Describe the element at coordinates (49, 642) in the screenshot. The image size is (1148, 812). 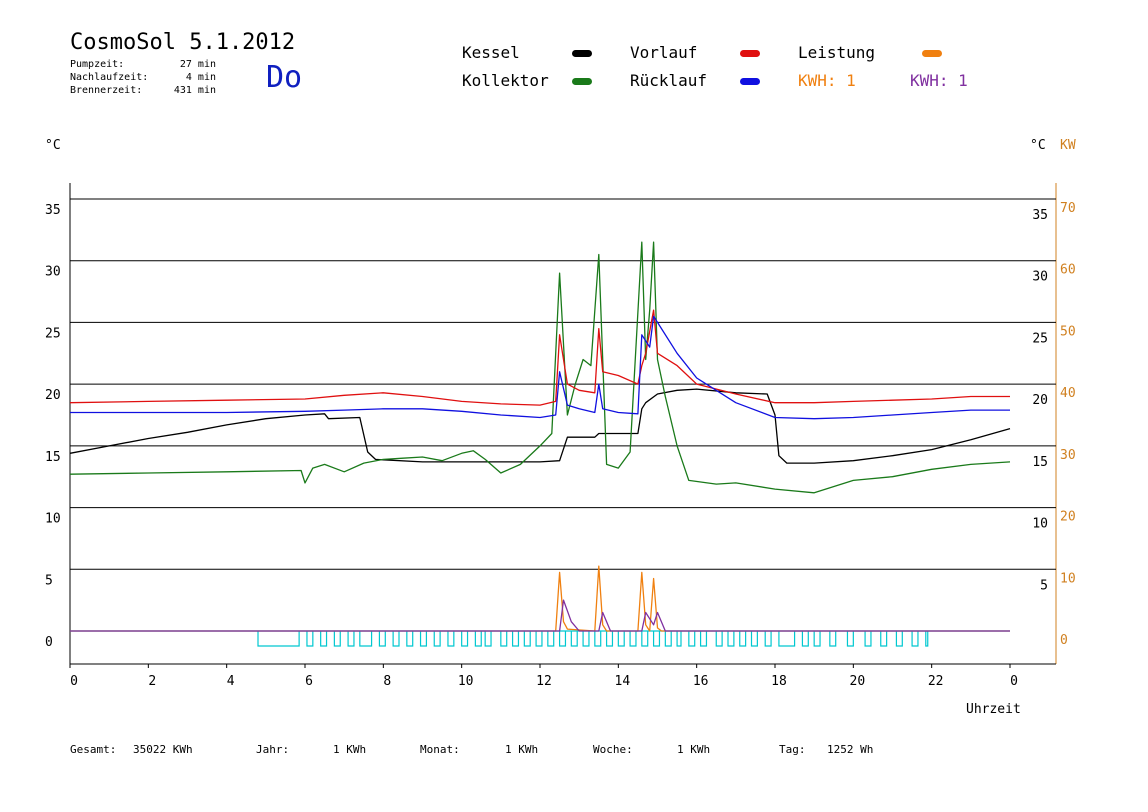
I see `y-tick-left-0: 0` at that location.